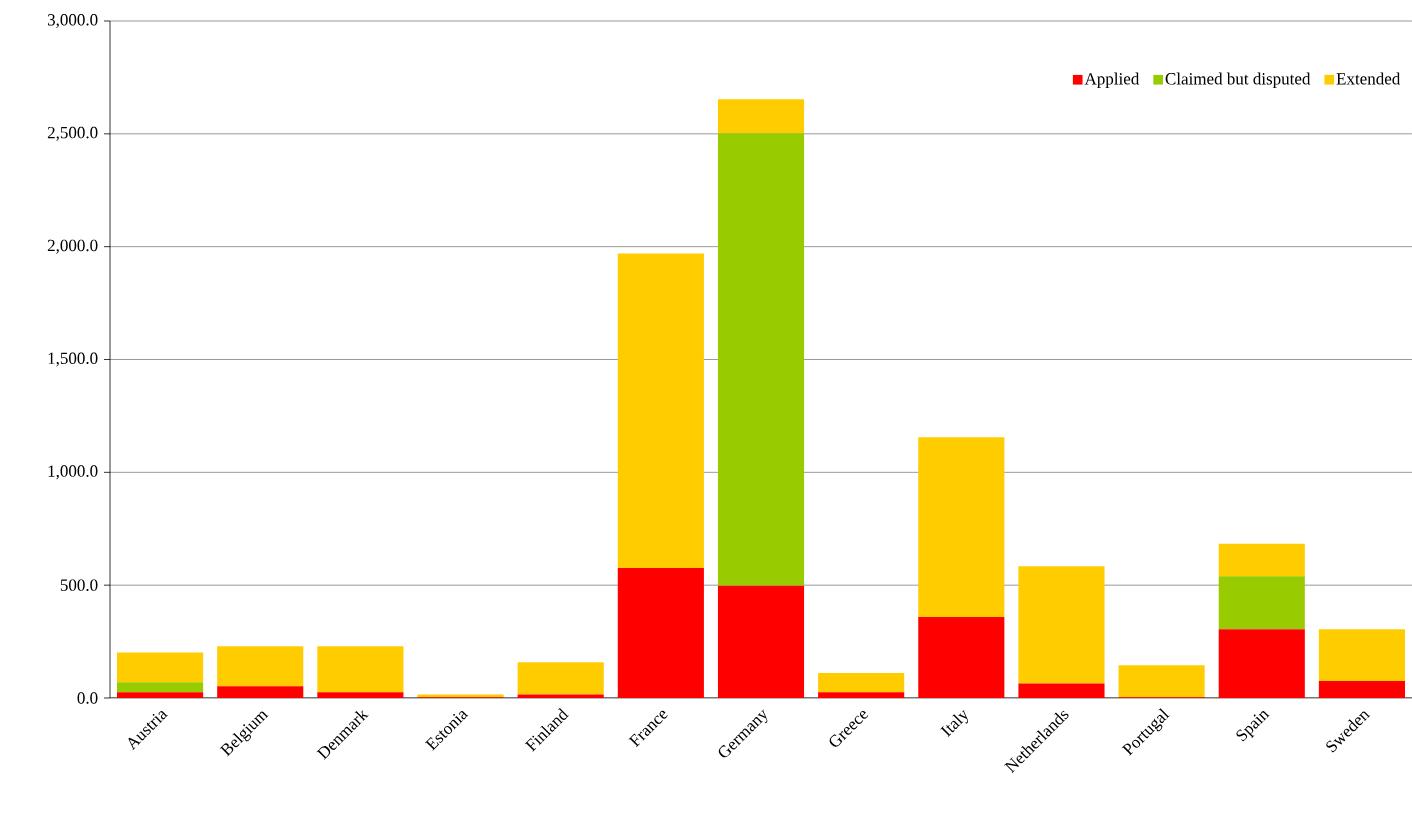  Describe the element at coordinates (1238, 80) in the screenshot. I see `legend-label: Claimed but disputed` at that location.